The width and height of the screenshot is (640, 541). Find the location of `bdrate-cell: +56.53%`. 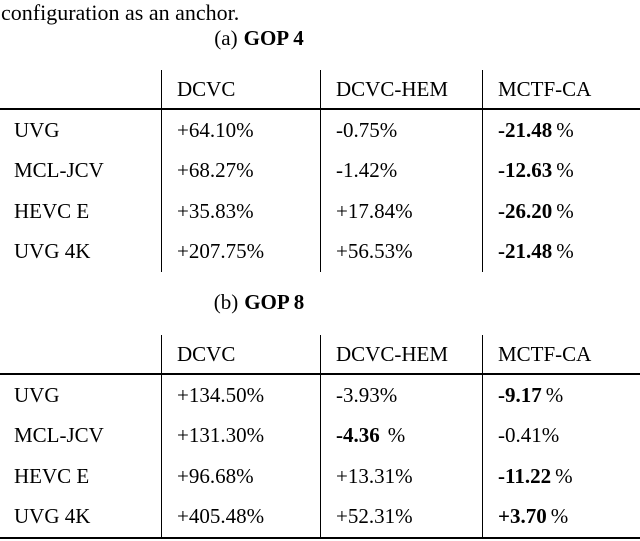

bdrate-cell: +56.53% is located at coordinates (401, 251).